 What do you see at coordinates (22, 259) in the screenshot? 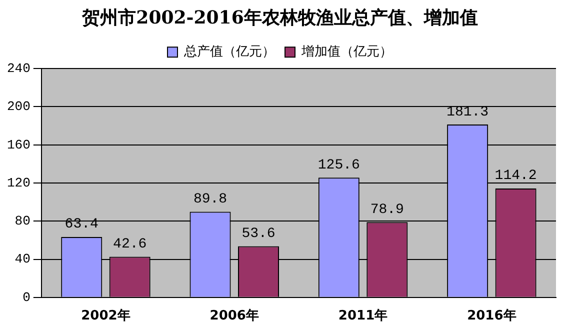
I see `y-tick-label: 40` at bounding box center [22, 259].